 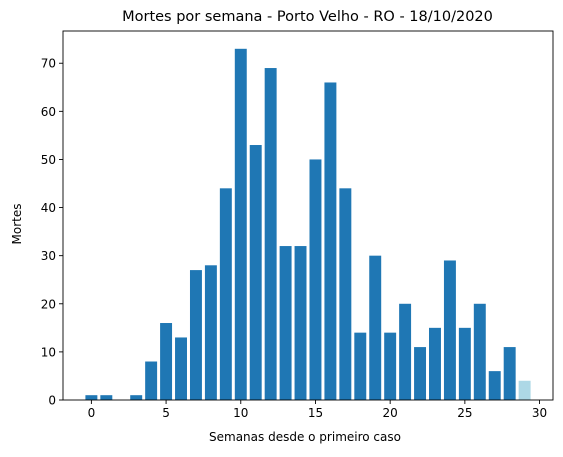 I want to click on x-tick-label: 10, so click(x=240, y=413).